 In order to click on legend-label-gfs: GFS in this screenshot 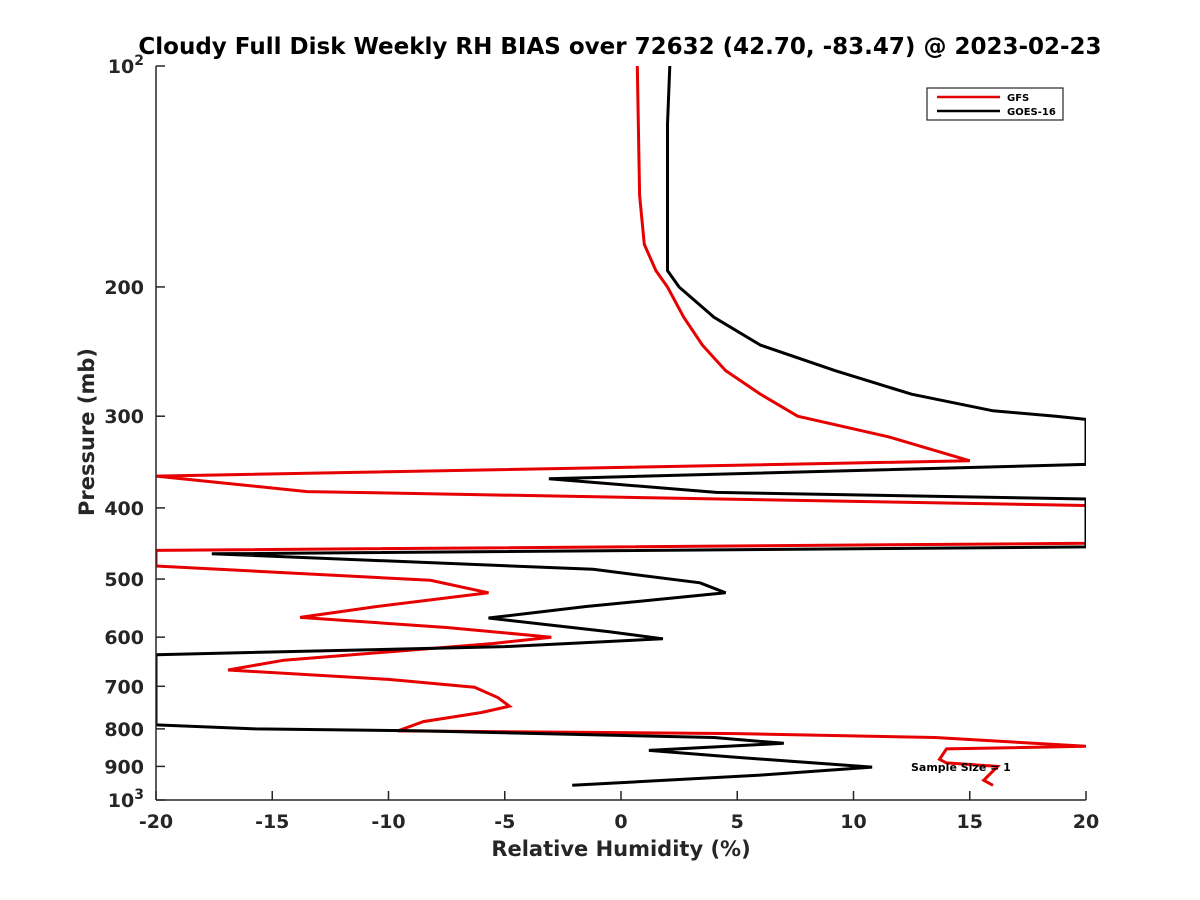, I will do `click(1018, 98)`.